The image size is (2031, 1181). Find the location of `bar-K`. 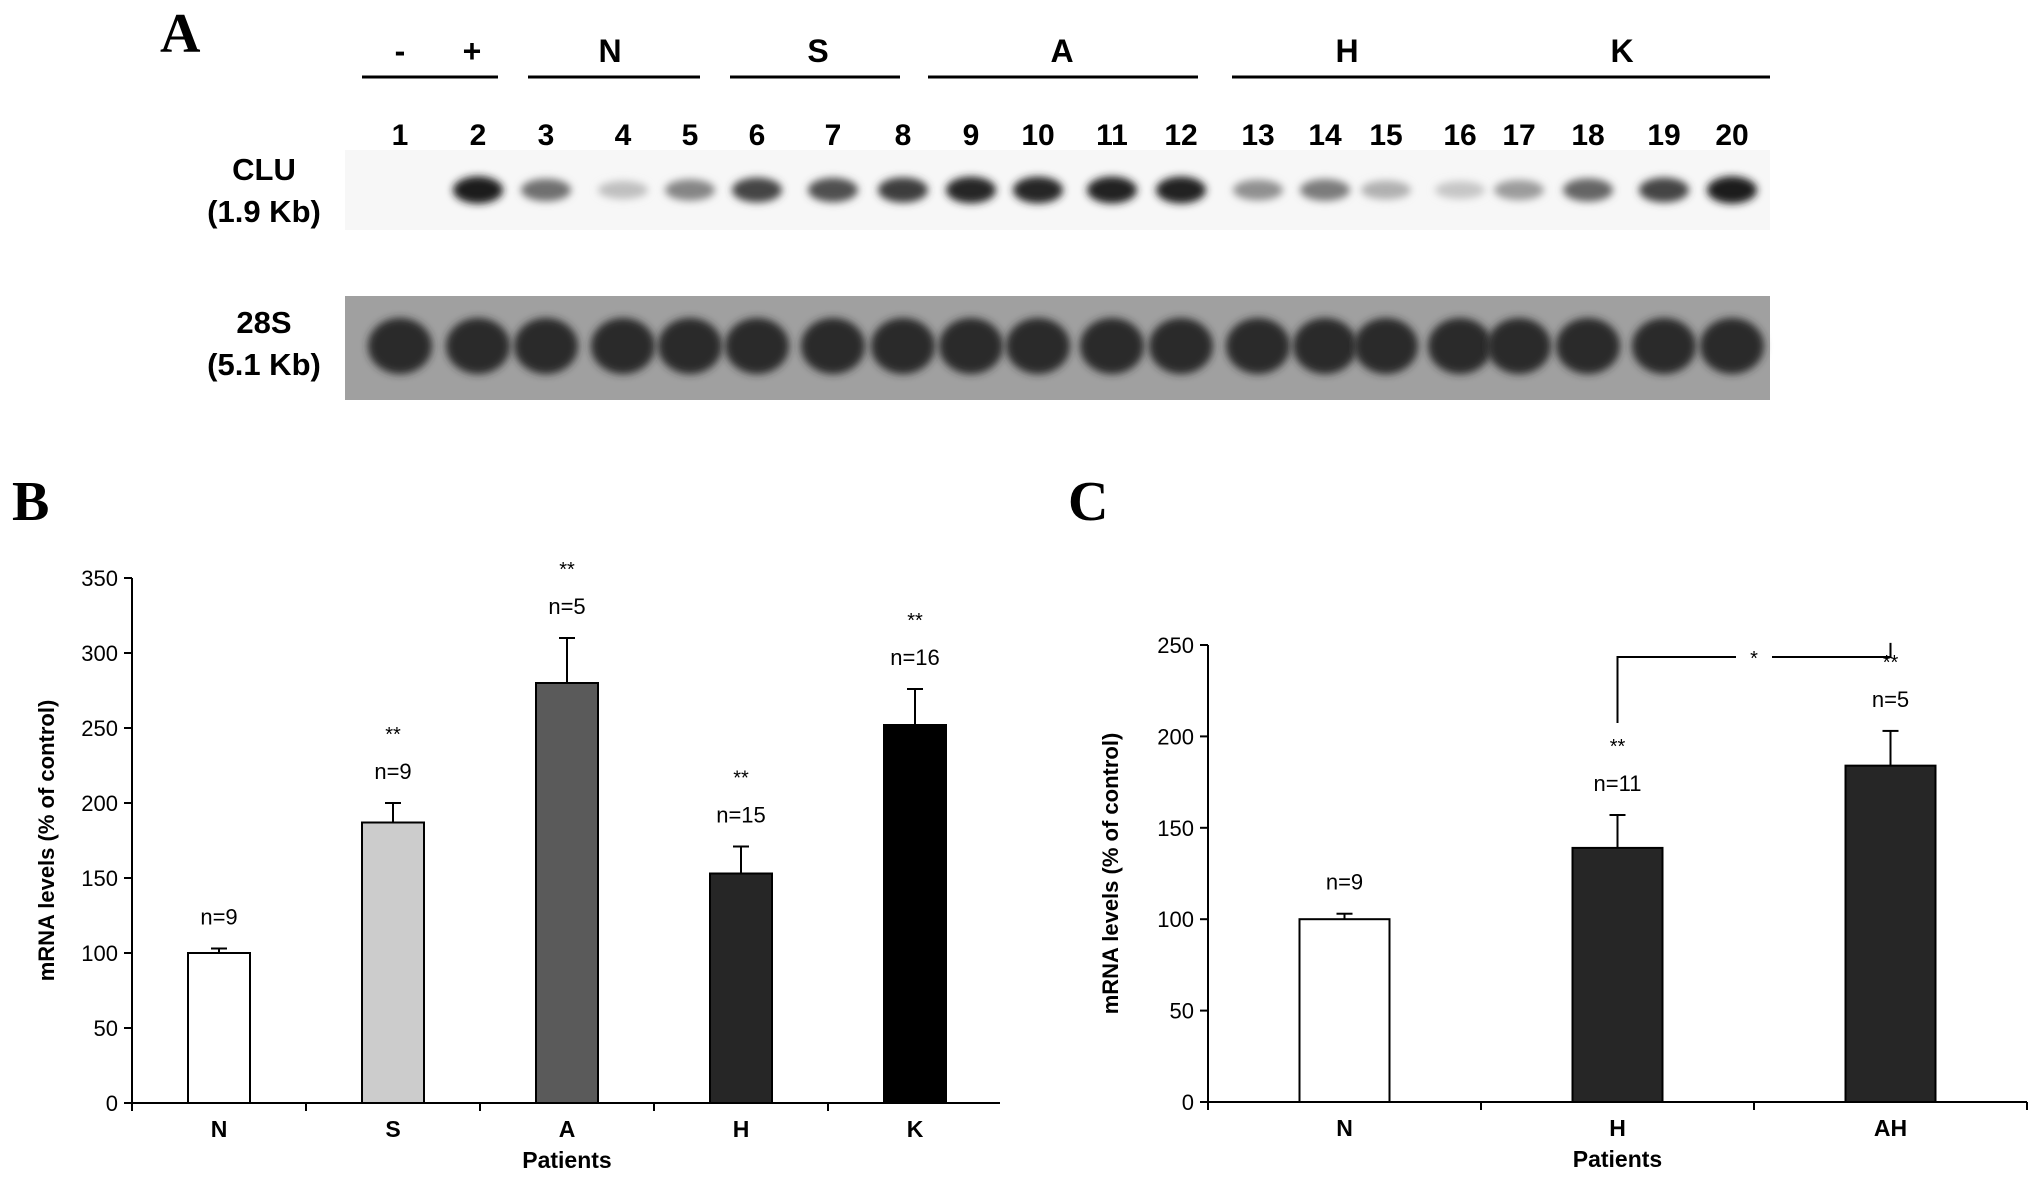

bar-K is located at coordinates (915, 914).